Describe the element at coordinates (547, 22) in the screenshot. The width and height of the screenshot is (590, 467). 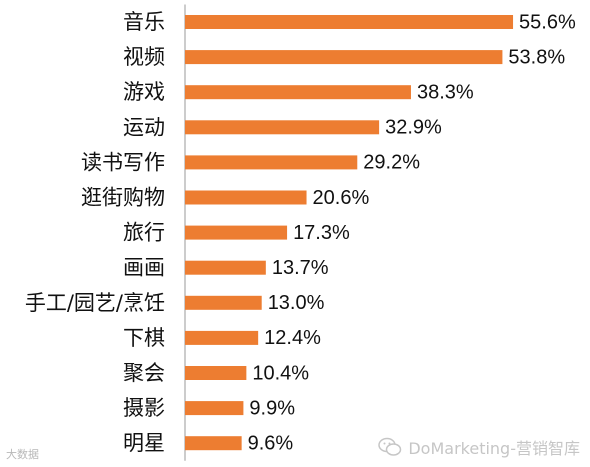
I see `value-label-0: 55.6%` at that location.